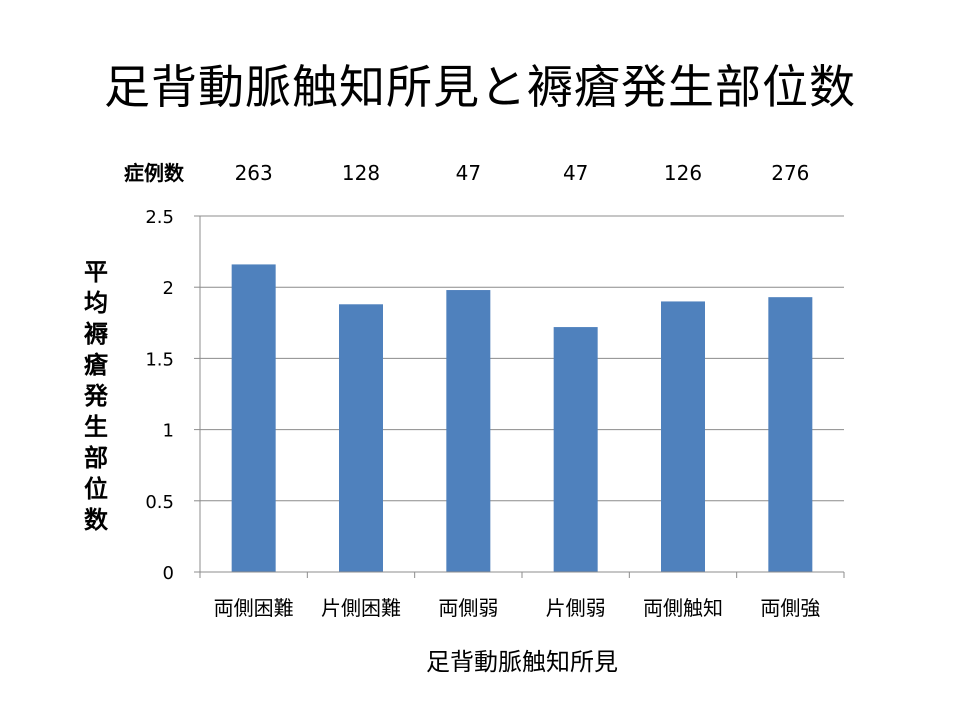 The image size is (960, 720). Describe the element at coordinates (159, 359) in the screenshot. I see `y-tick-label: 1.5` at that location.